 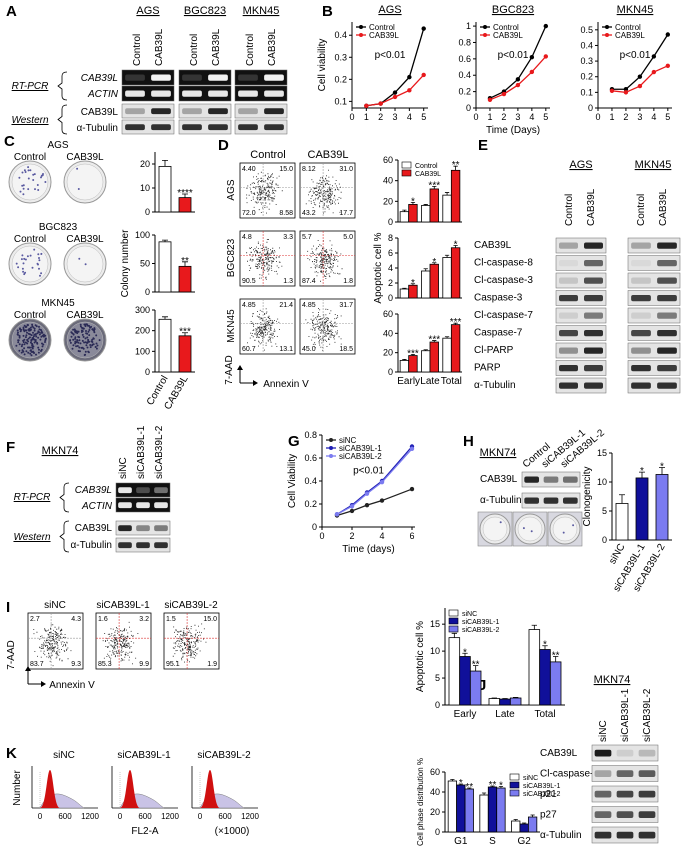 I want to click on quadrant-value: 5.0, so click(x=348, y=237).